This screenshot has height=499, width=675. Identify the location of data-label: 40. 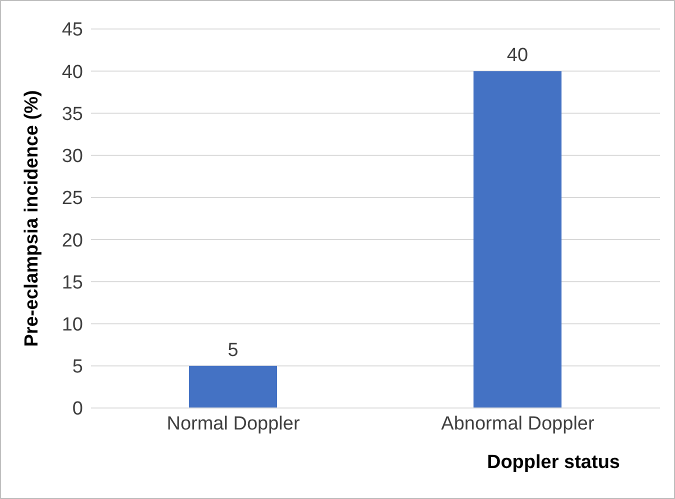
(517, 55).